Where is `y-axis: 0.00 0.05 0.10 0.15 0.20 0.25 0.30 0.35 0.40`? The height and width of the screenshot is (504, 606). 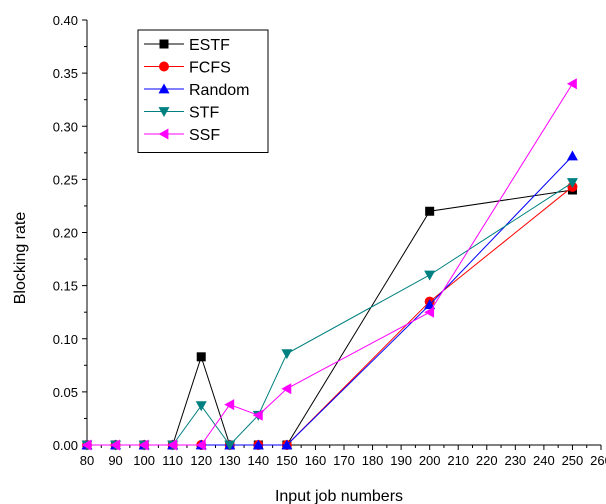
y-axis: 0.00 0.05 0.10 0.15 0.20 0.25 0.30 0.35 0.40 is located at coordinates (70, 233).